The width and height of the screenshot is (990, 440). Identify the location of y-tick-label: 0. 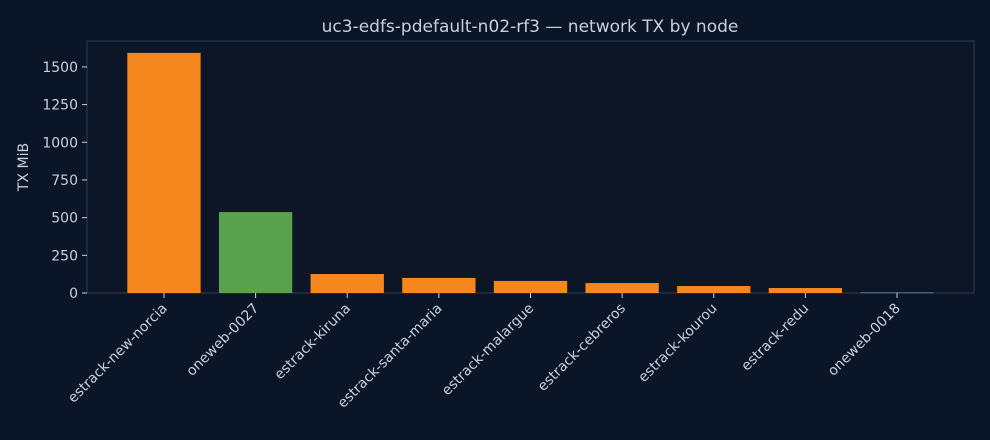
(73, 294).